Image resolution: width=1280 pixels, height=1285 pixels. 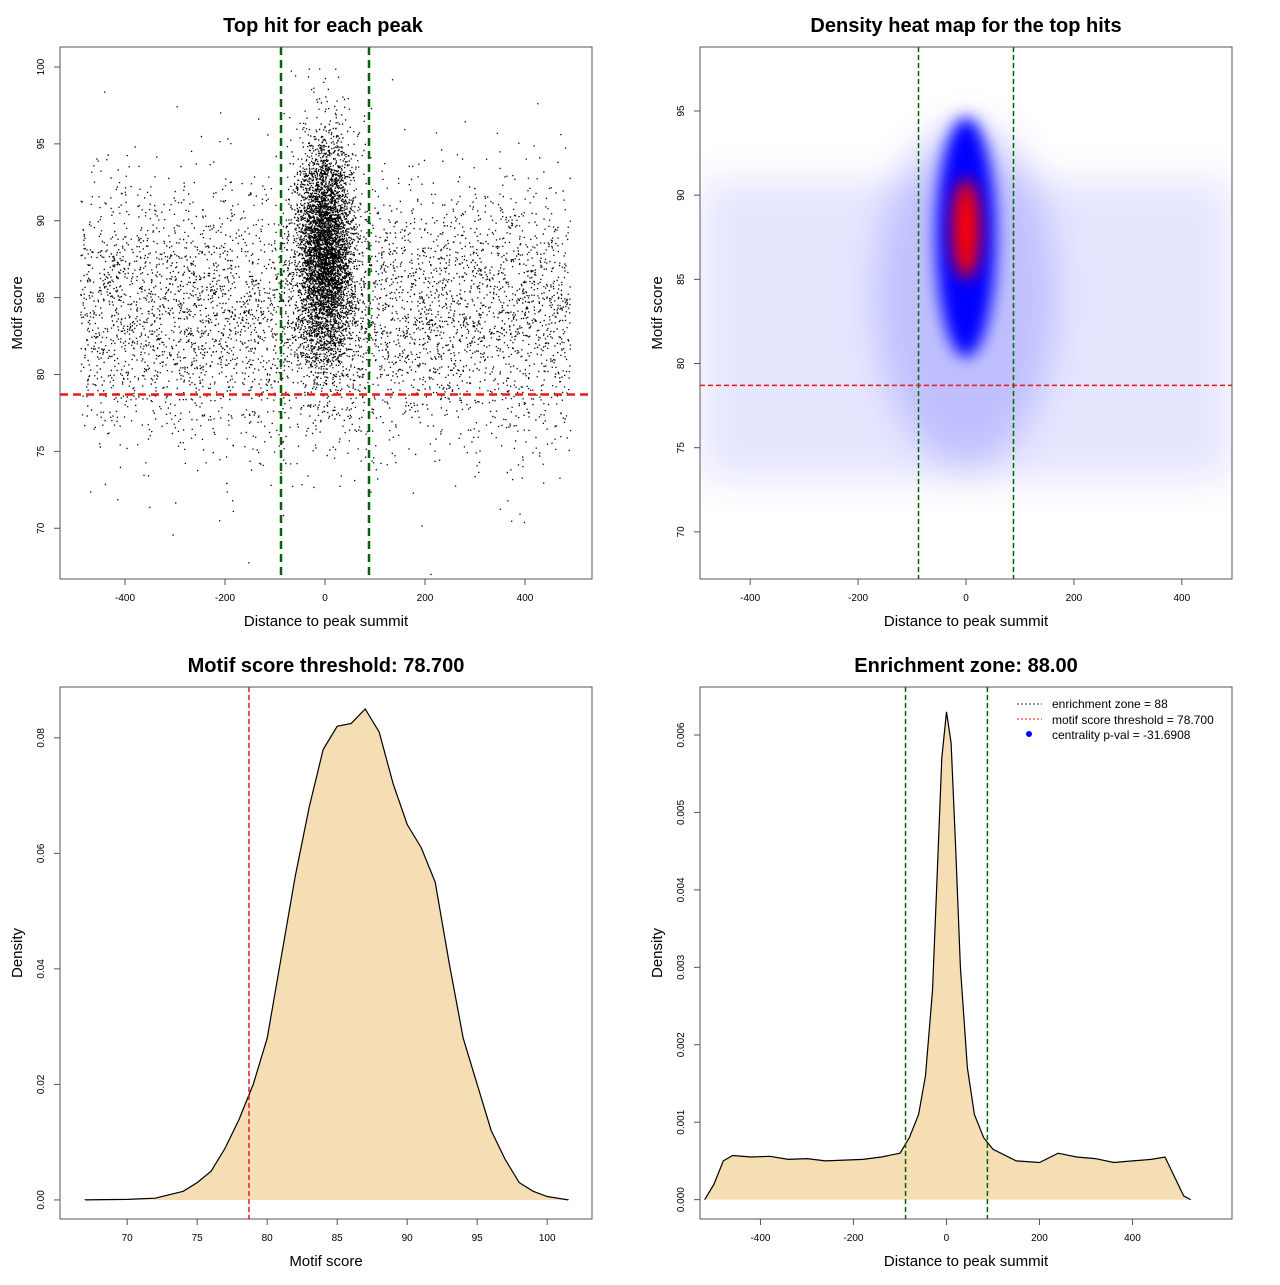 What do you see at coordinates (681, 1199) in the screenshot?
I see `panel4-y-tick-label: 0.000` at bounding box center [681, 1199].